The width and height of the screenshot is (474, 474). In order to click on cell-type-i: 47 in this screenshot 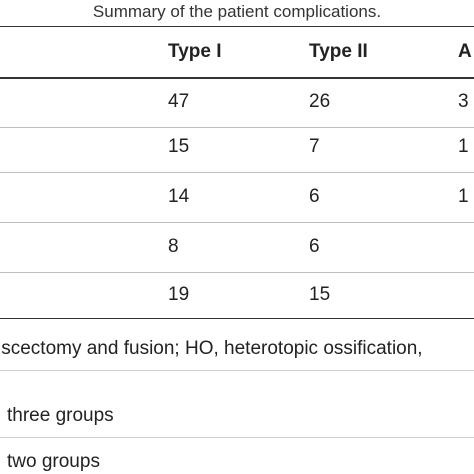, I will do `click(179, 101)`.